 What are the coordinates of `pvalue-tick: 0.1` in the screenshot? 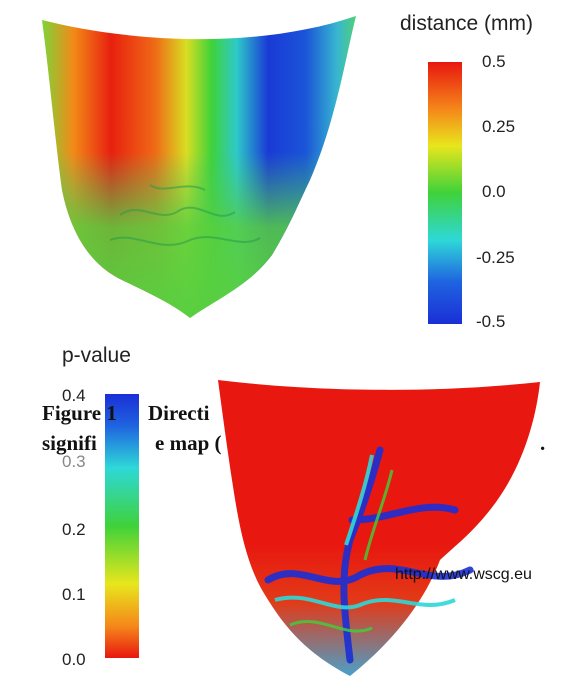 It's located at (74, 594).